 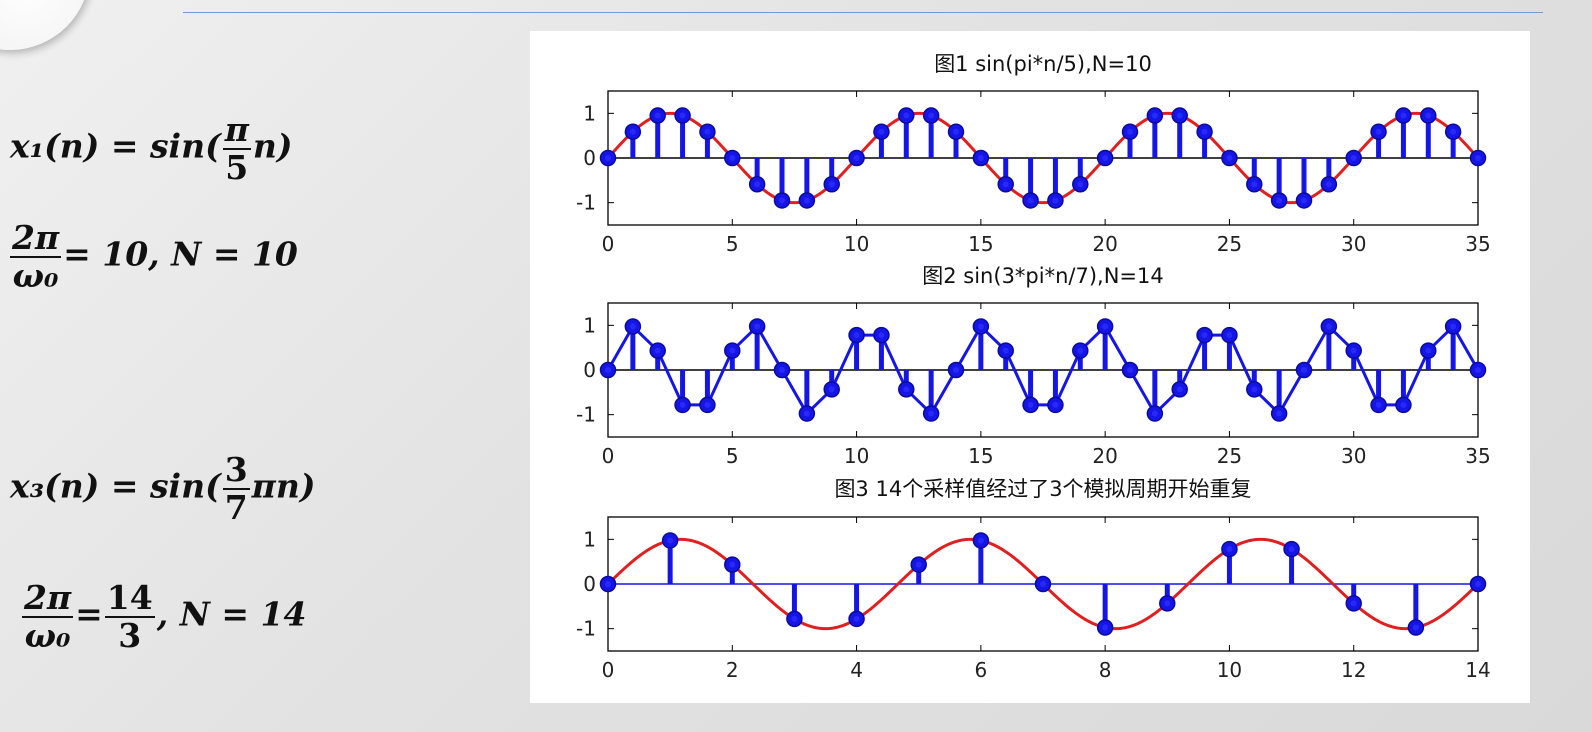 I want to click on equation-x3: x₃(n) = sin(3 7 πn), so click(x=162, y=488).